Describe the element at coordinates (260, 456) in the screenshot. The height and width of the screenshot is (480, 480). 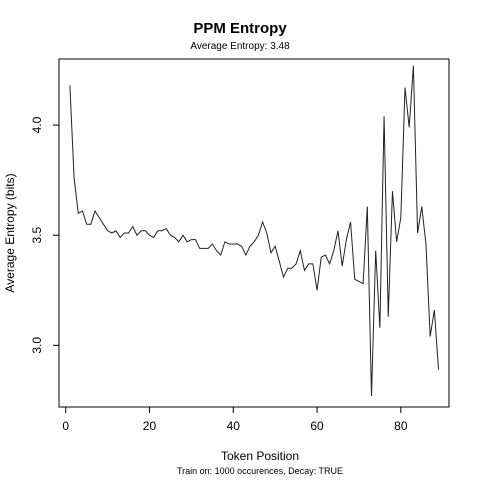
I see `x-axis-label: Token Position` at that location.